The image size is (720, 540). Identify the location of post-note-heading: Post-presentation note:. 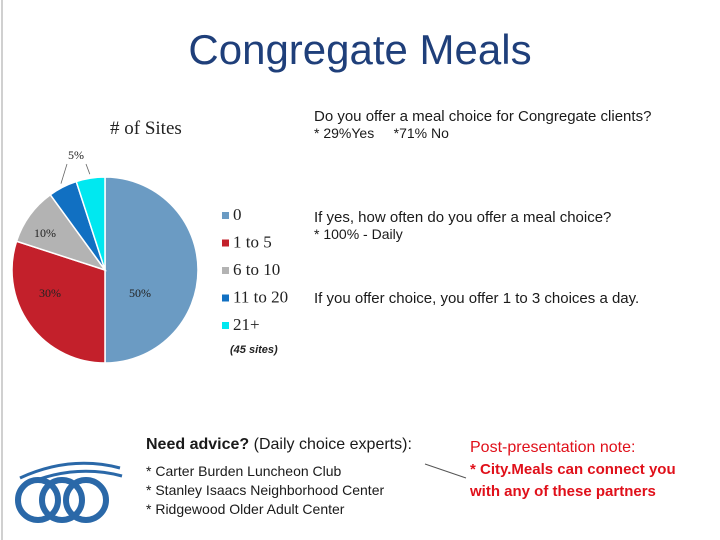
(553, 447).